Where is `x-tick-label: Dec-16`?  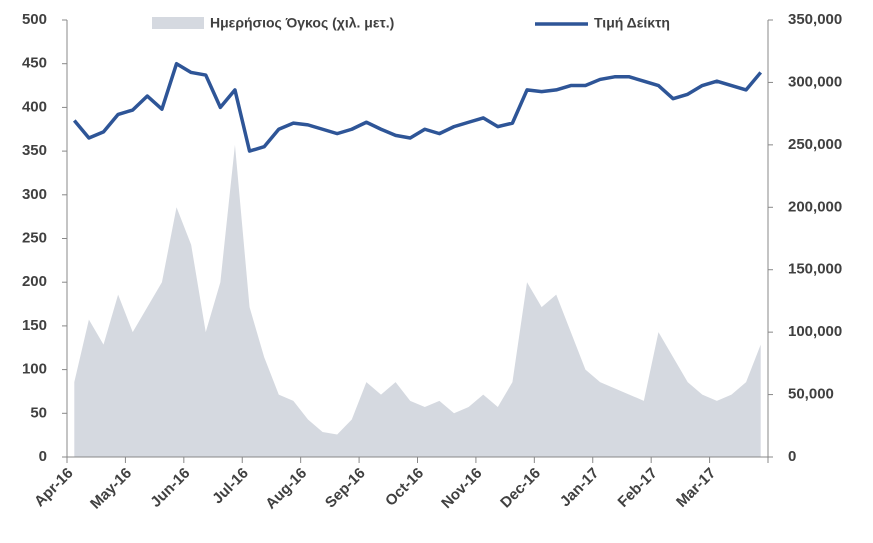 x-tick-label: Dec-16 is located at coordinates (520, 488).